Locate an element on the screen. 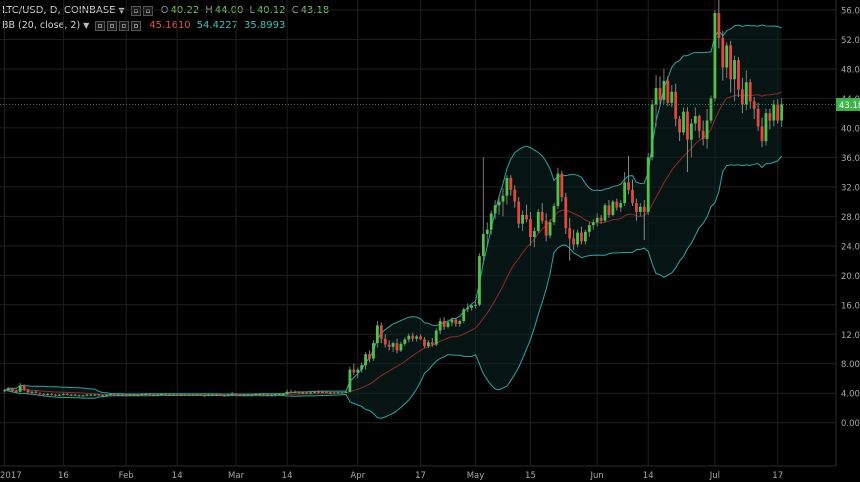 The image size is (860, 482). time-tick-label: Jul is located at coordinates (714, 476).